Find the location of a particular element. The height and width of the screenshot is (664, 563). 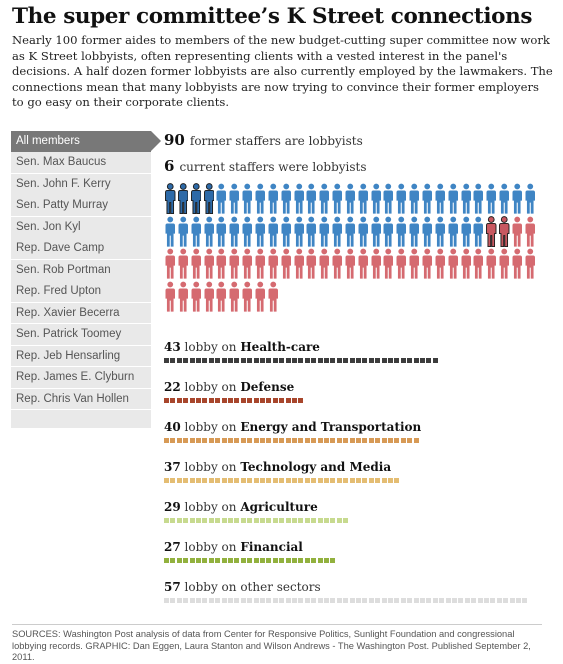

member-item: Rep. Dave Camp is located at coordinates (81, 249).